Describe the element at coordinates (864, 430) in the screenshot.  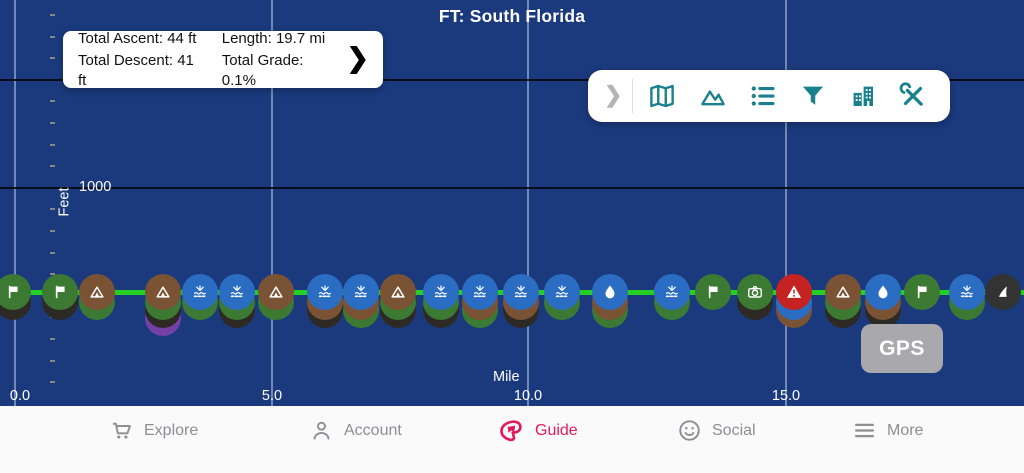
I see `hamburger-icon` at that location.